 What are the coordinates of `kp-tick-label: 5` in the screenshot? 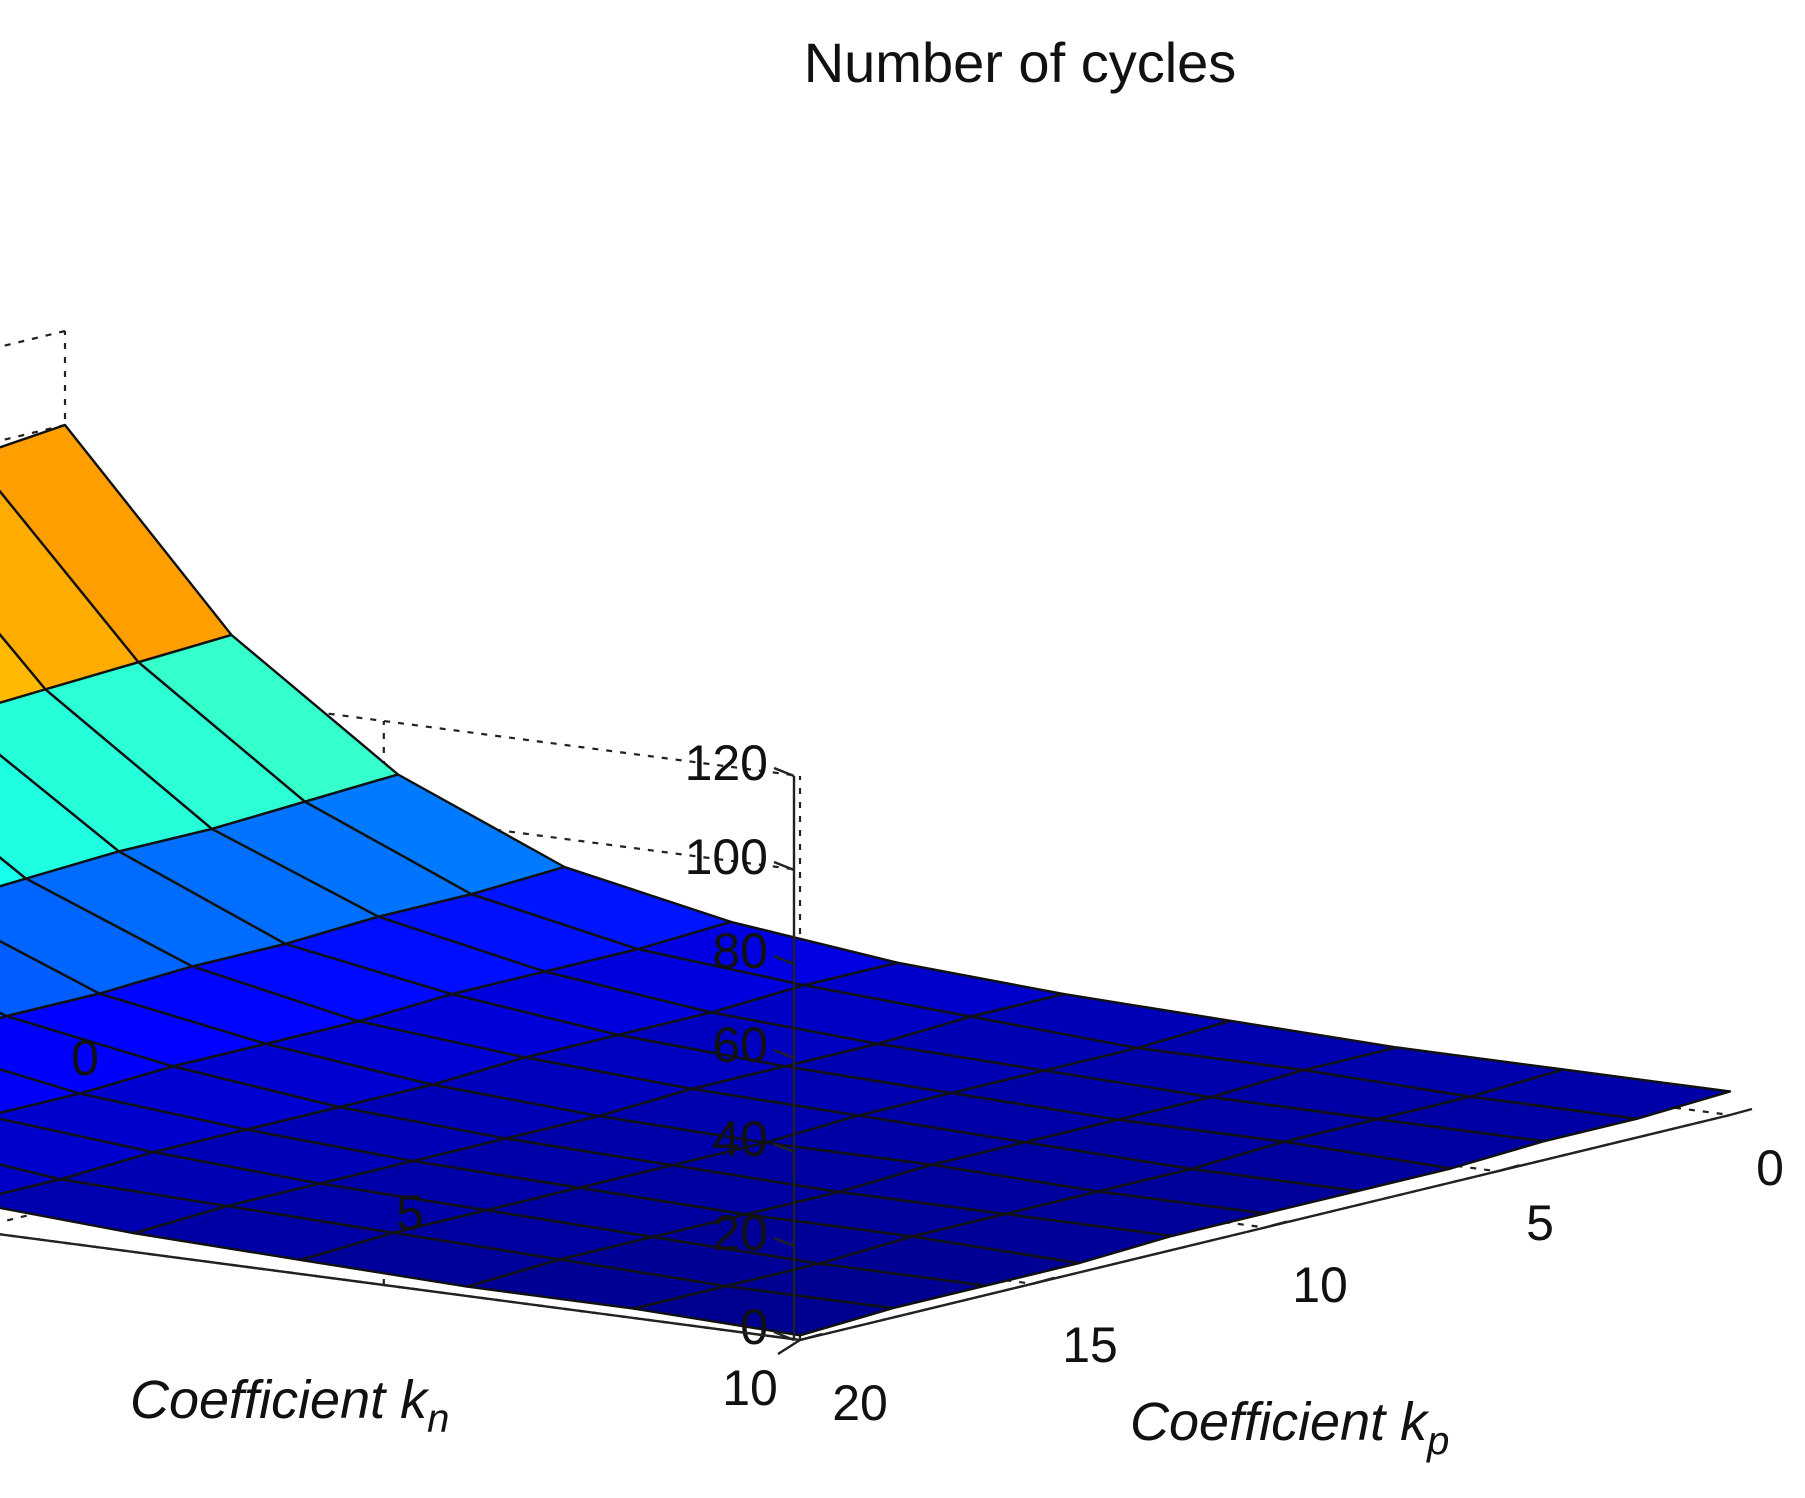 It's located at (1540, 1223).